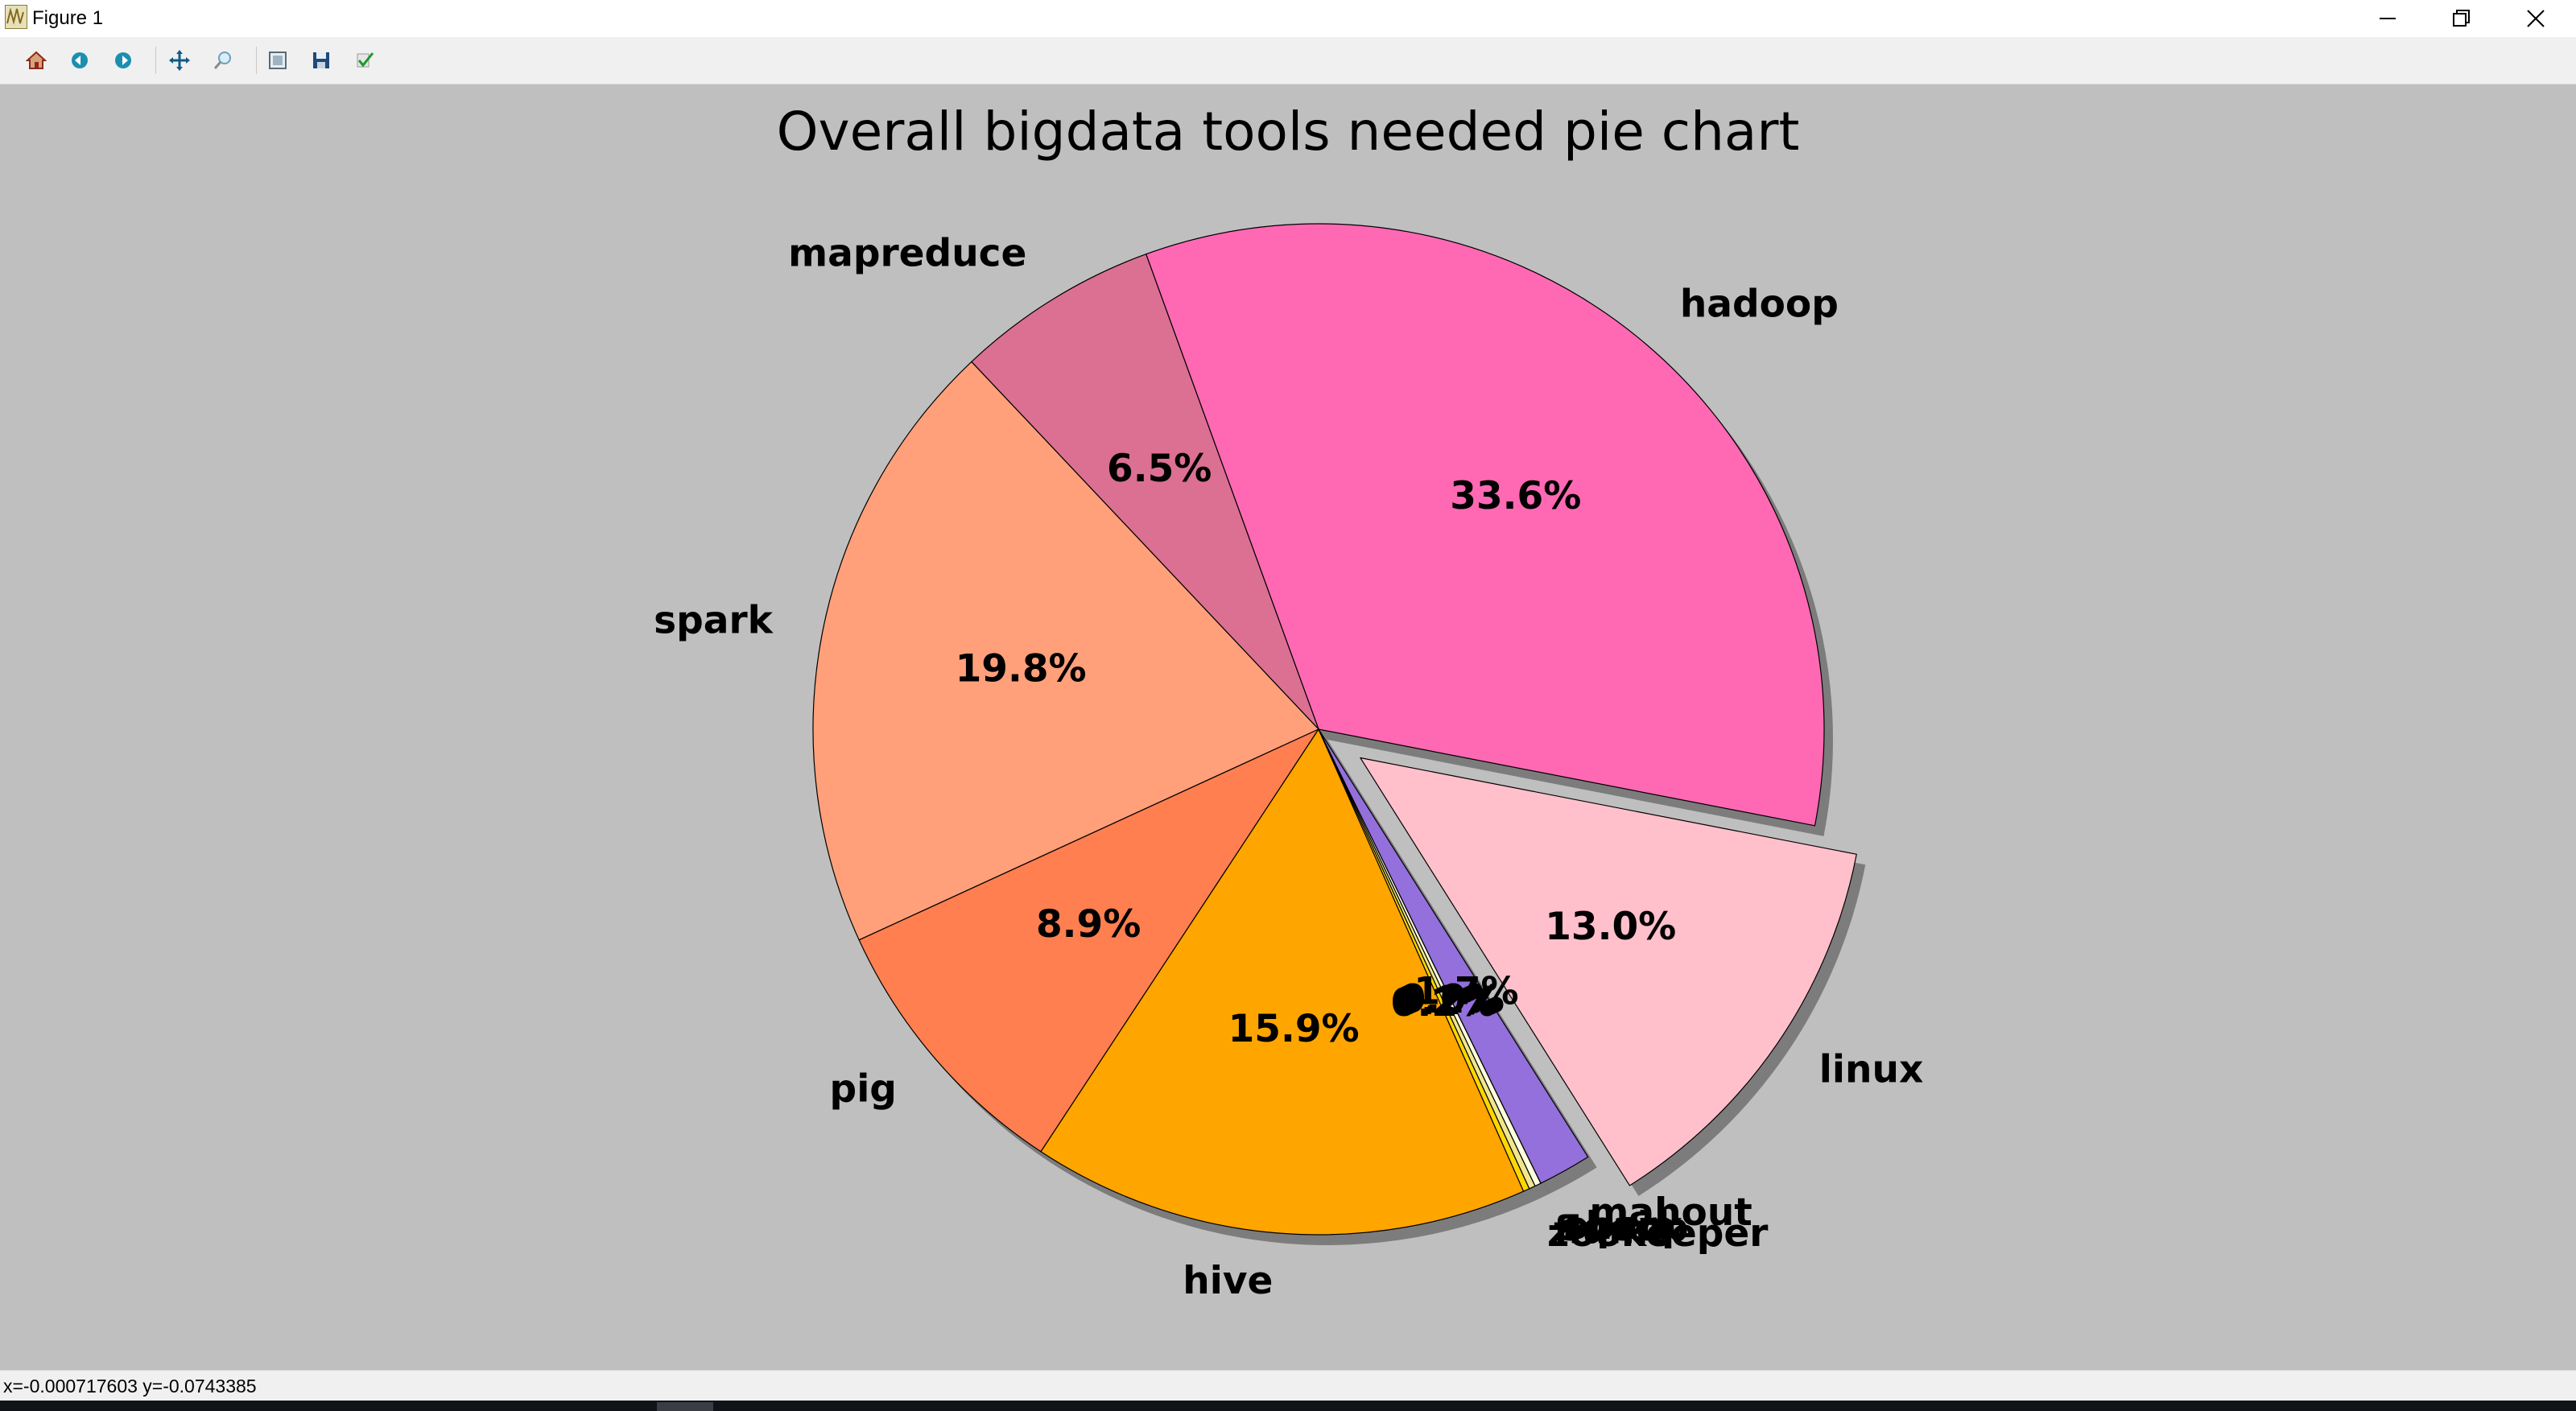 The width and height of the screenshot is (2576, 1411). I want to click on slice-percent-flume: 0.2%, so click(1446, 1002).